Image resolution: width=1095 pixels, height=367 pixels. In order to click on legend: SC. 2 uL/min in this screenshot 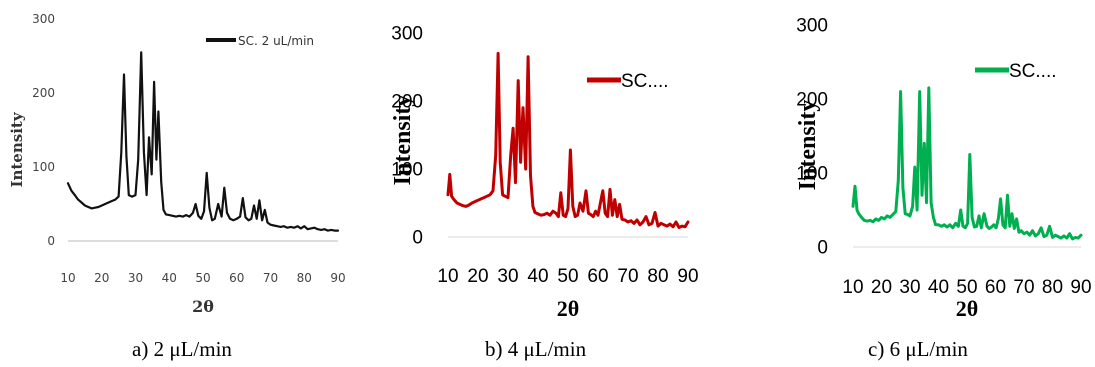, I will do `click(260, 41)`.